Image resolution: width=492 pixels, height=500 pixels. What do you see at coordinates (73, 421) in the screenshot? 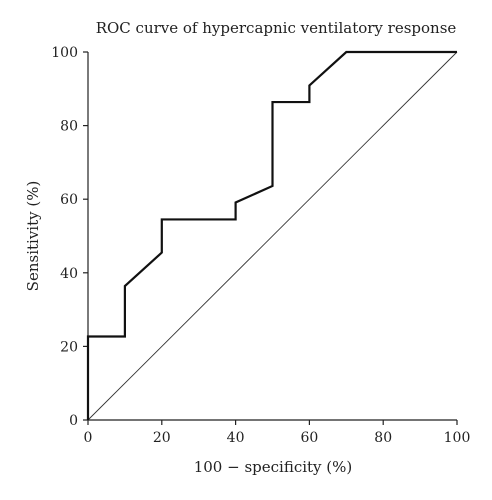
I see `y-tick-label: 0` at bounding box center [73, 421].